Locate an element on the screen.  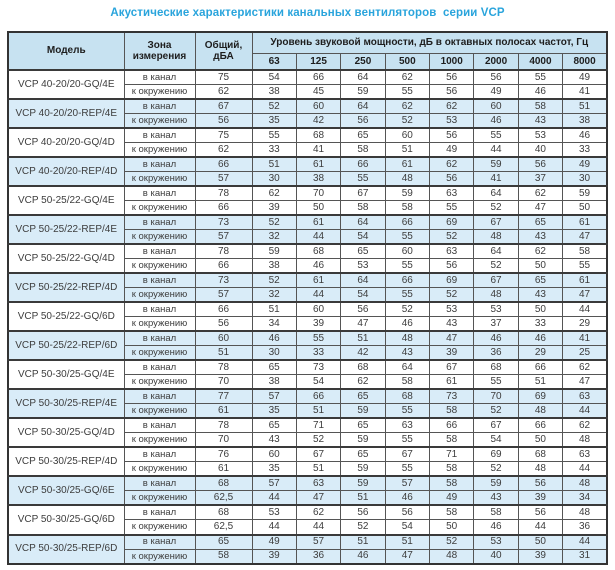
total-dba-cell: 73 is located at coordinates (223, 222).